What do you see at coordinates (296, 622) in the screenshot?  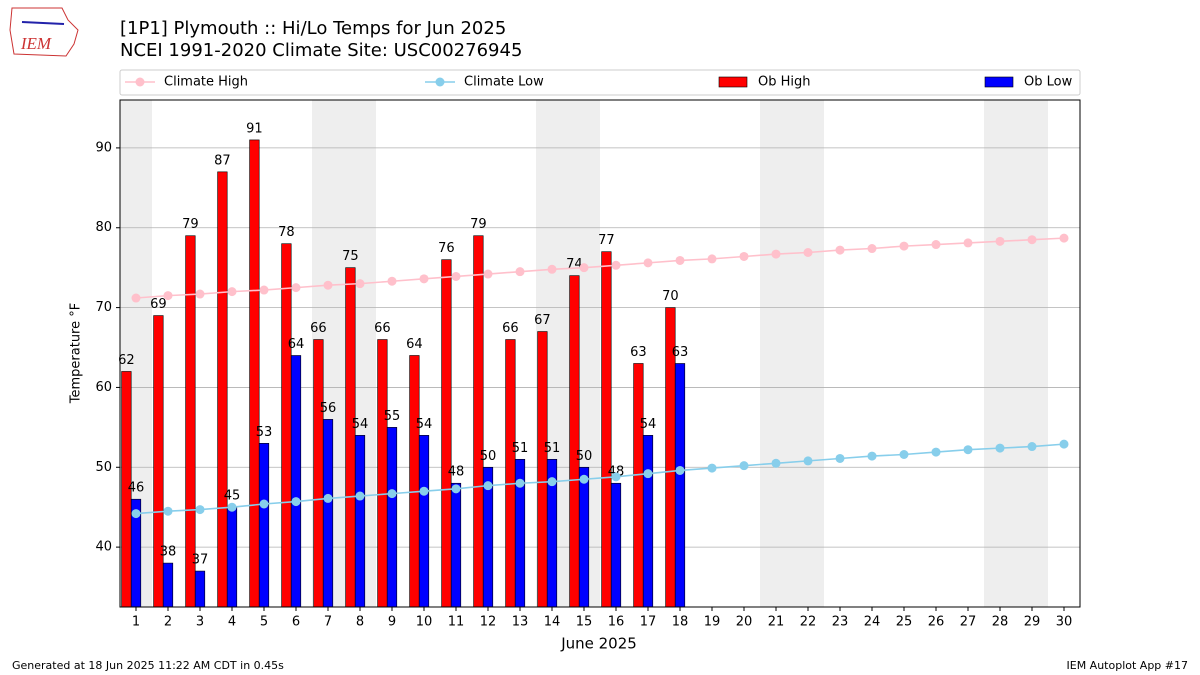 I see `x-tick-label: 6` at bounding box center [296, 622].